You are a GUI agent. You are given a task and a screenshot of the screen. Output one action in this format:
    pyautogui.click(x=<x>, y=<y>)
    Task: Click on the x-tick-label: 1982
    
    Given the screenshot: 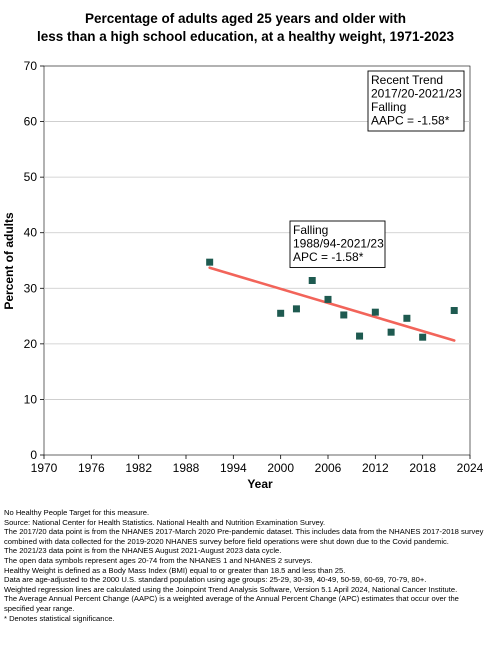 What is the action you would take?
    pyautogui.click(x=138, y=468)
    